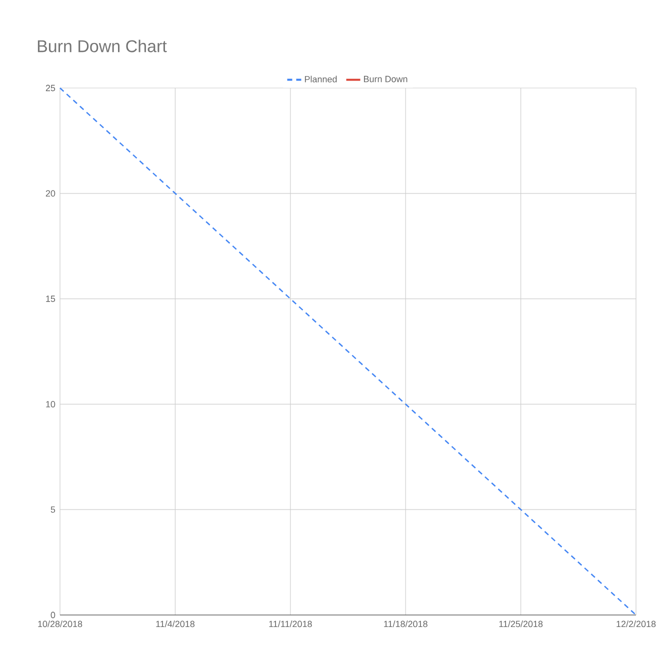  Describe the element at coordinates (386, 79) in the screenshot. I see `legend-label: Burn Down` at that location.